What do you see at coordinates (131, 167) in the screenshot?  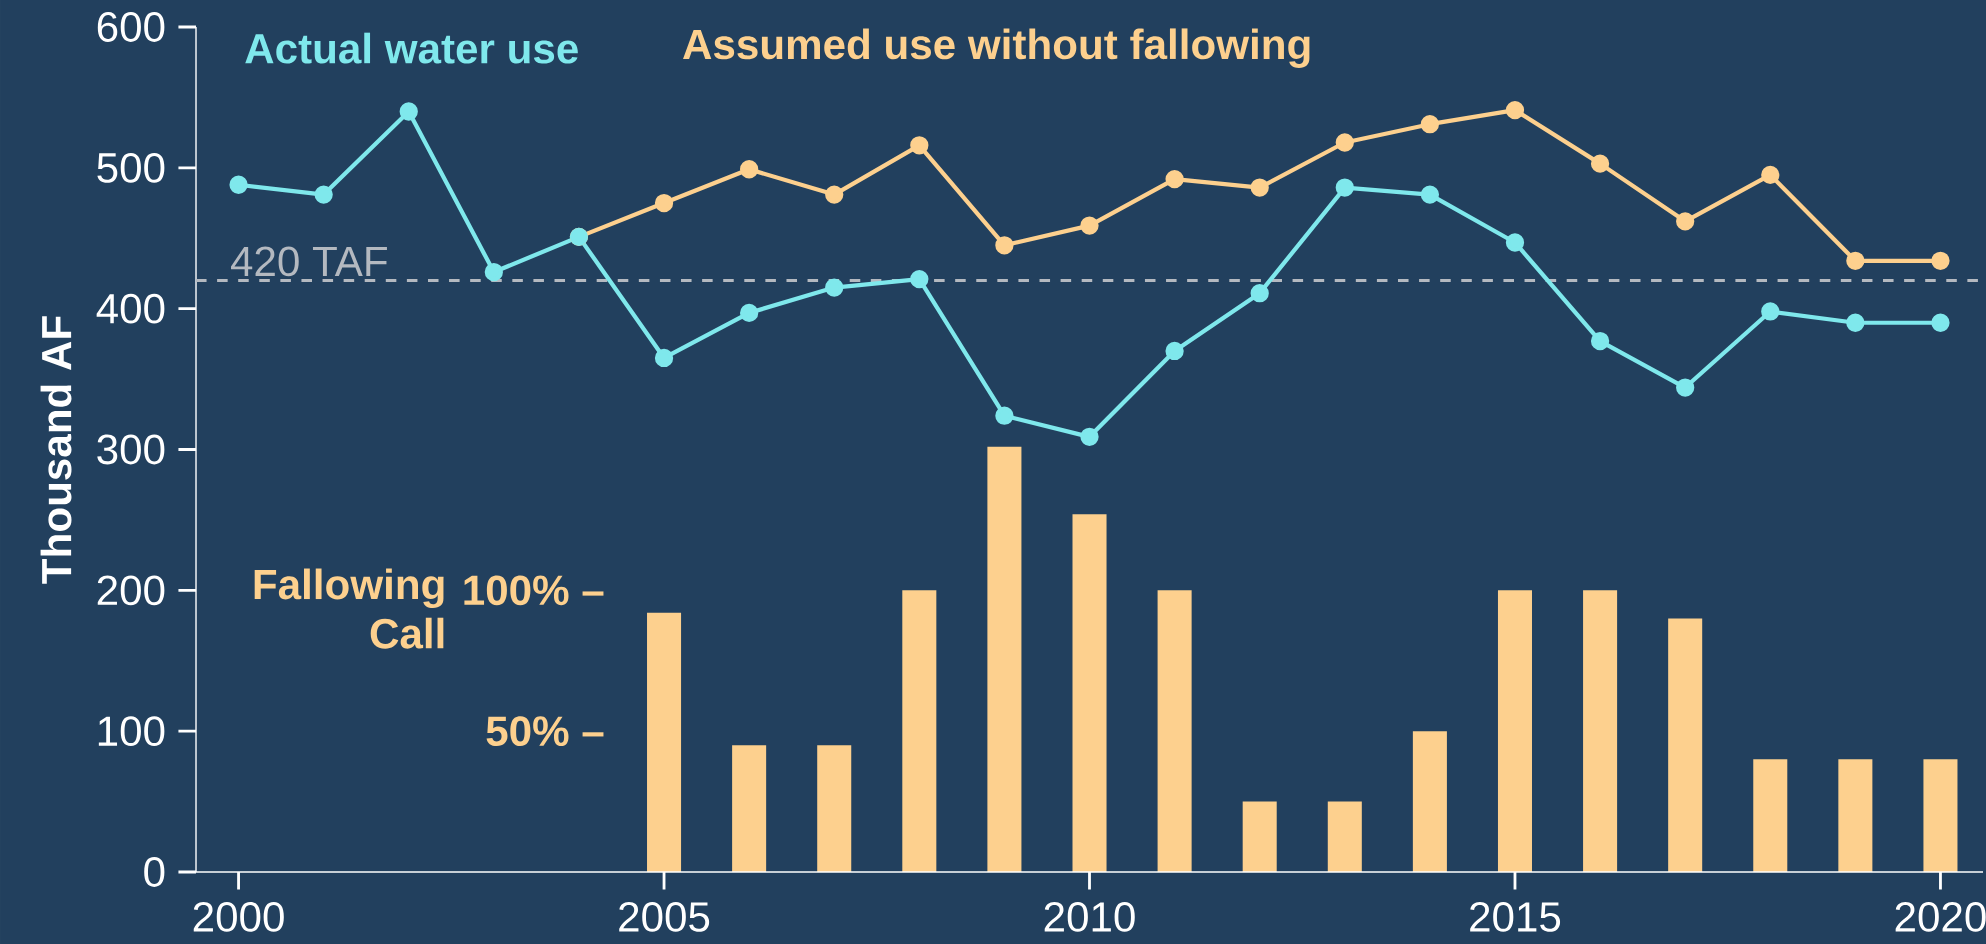 I see `y-tick-label: 500` at bounding box center [131, 167].